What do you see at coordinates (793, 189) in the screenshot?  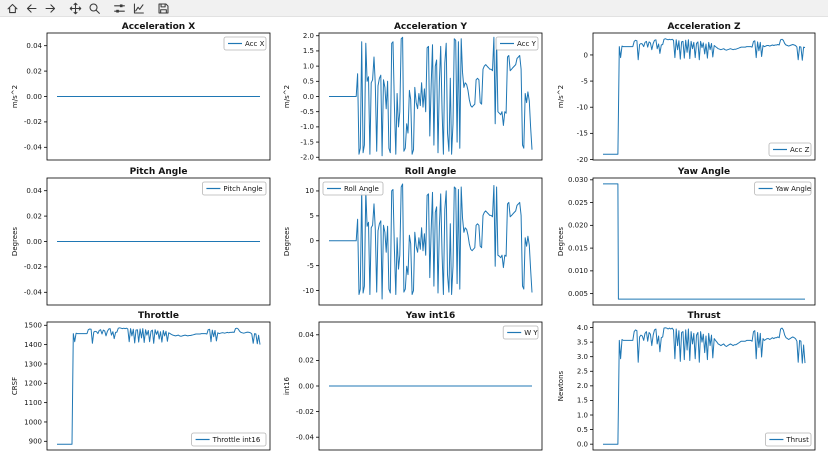 I see `legend-label: Yaw Angle` at bounding box center [793, 189].